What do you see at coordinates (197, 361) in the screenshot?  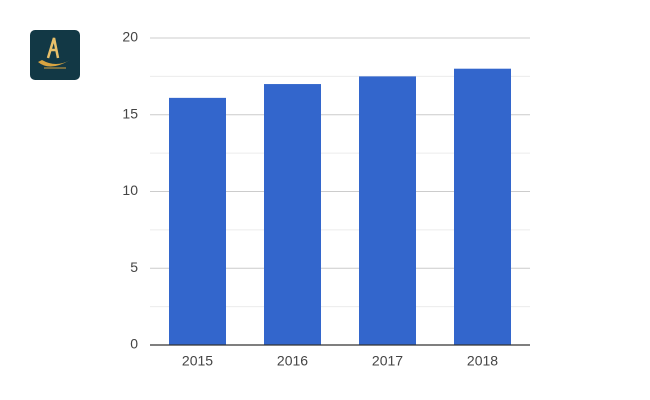 I see `x-tick-label: 2015` at bounding box center [197, 361].